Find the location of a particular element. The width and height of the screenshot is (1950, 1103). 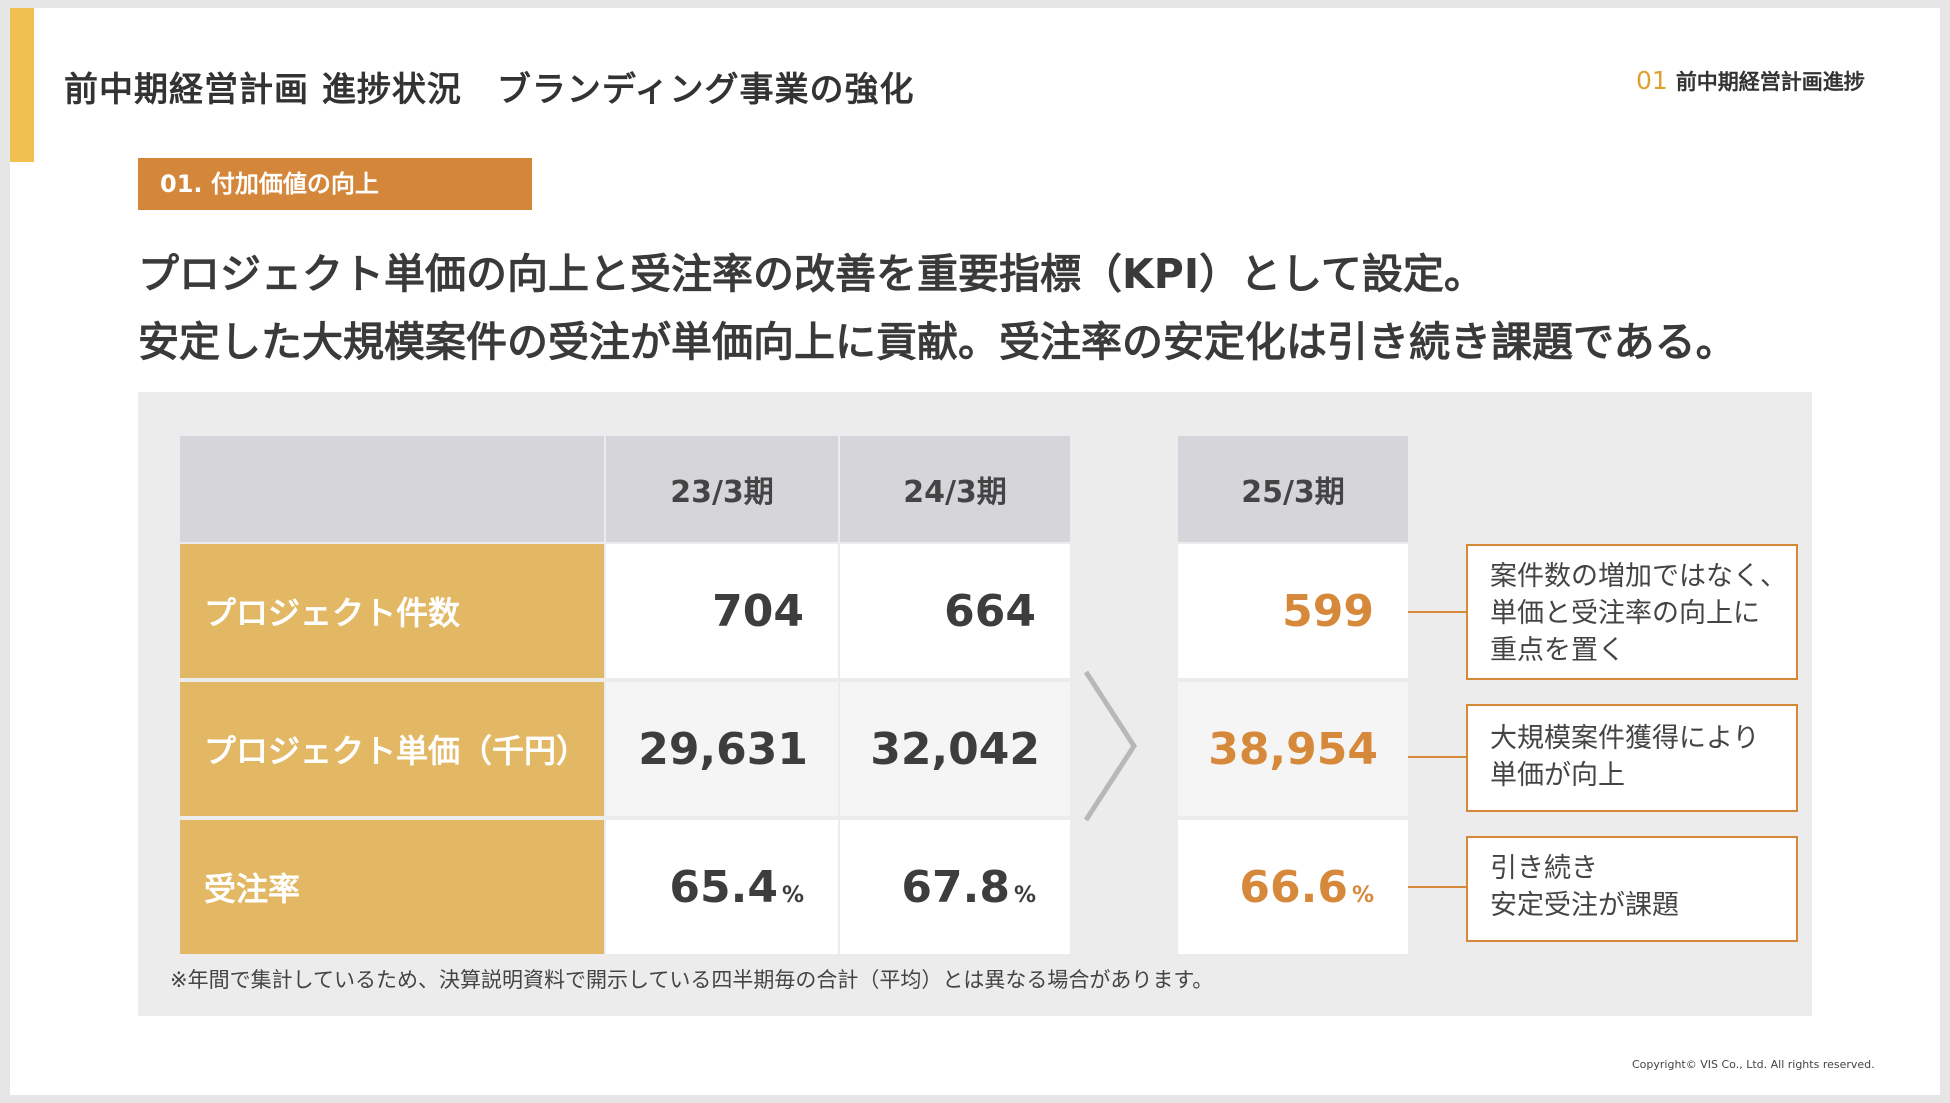

note-box-count: 案件数の増加ではなく、 単価と受注率の向上に 重点を置く is located at coordinates (1632, 612).